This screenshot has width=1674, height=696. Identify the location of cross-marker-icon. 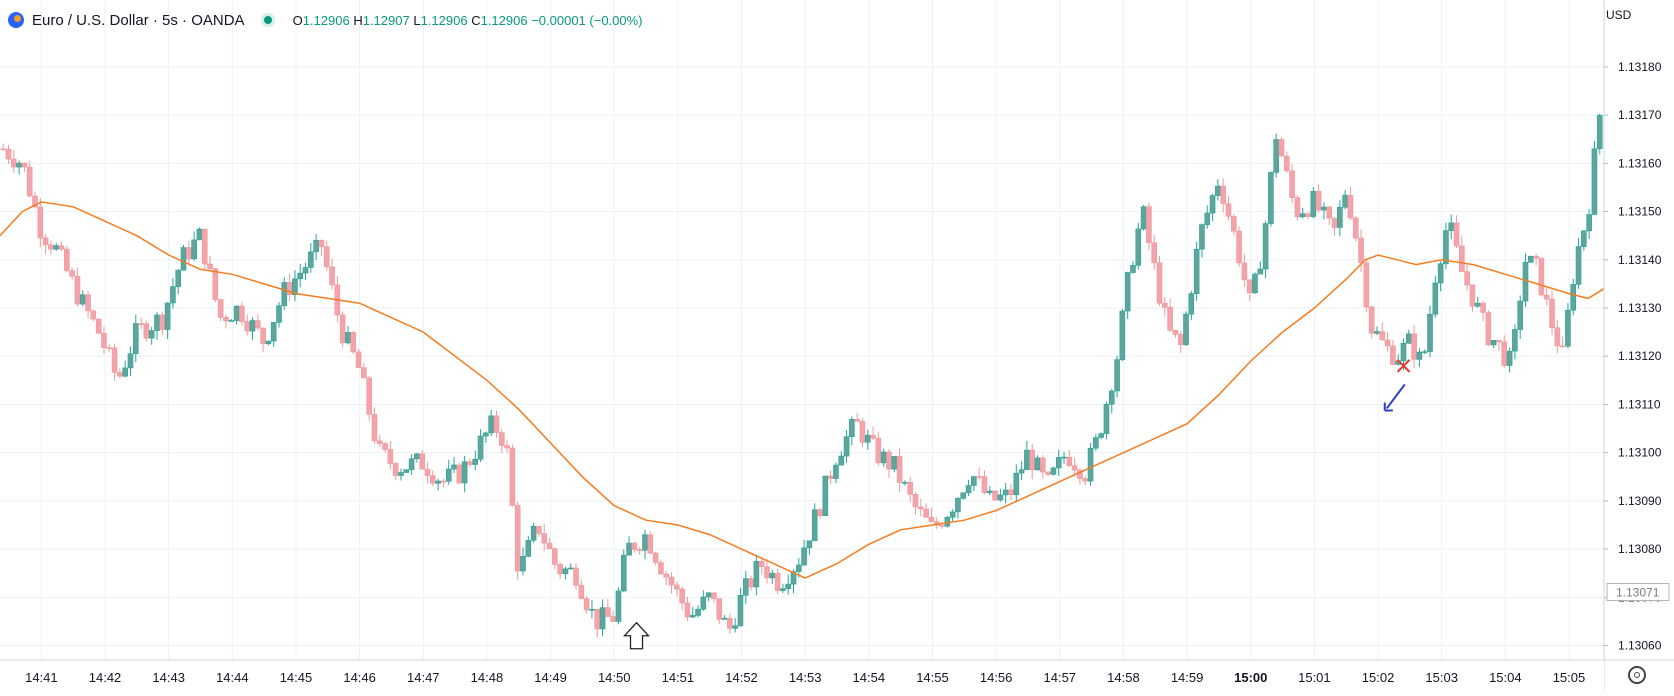
(1403, 366).